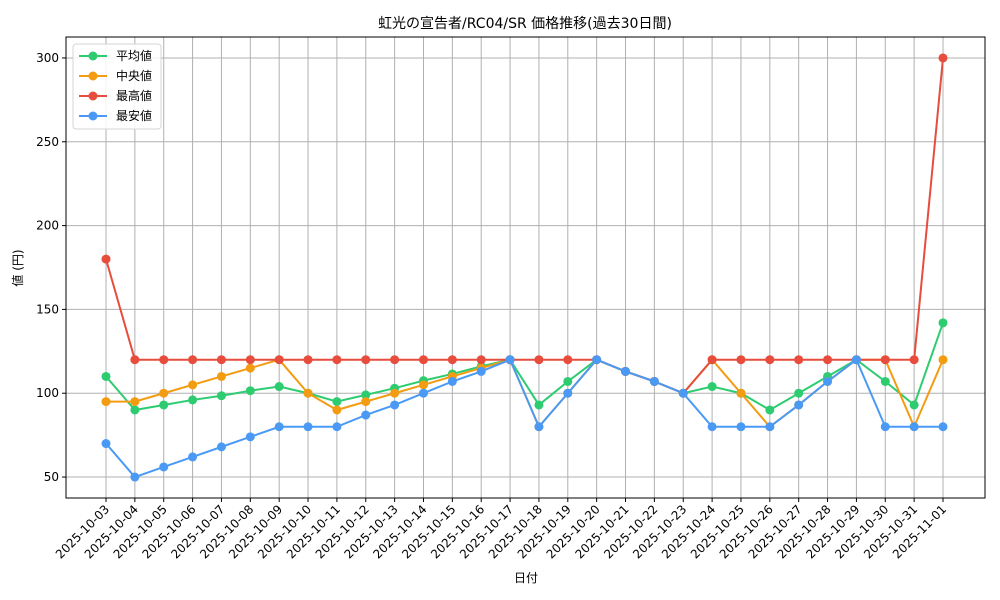 The image size is (1000, 600). I want to click on legend-label: 平均値, so click(134, 55).